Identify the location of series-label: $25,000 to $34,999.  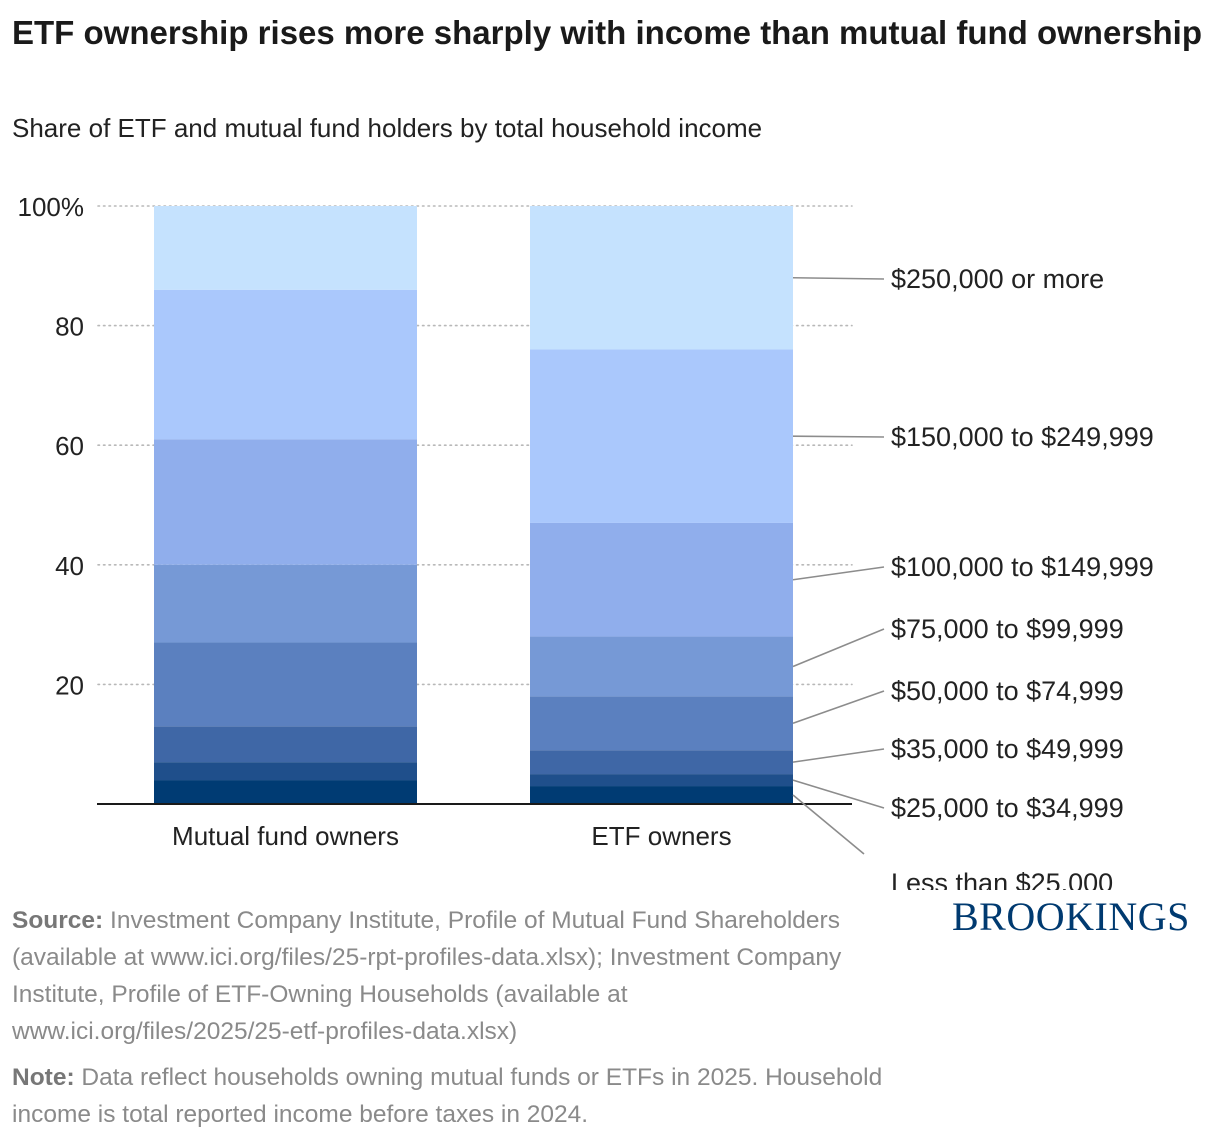
(1007, 808).